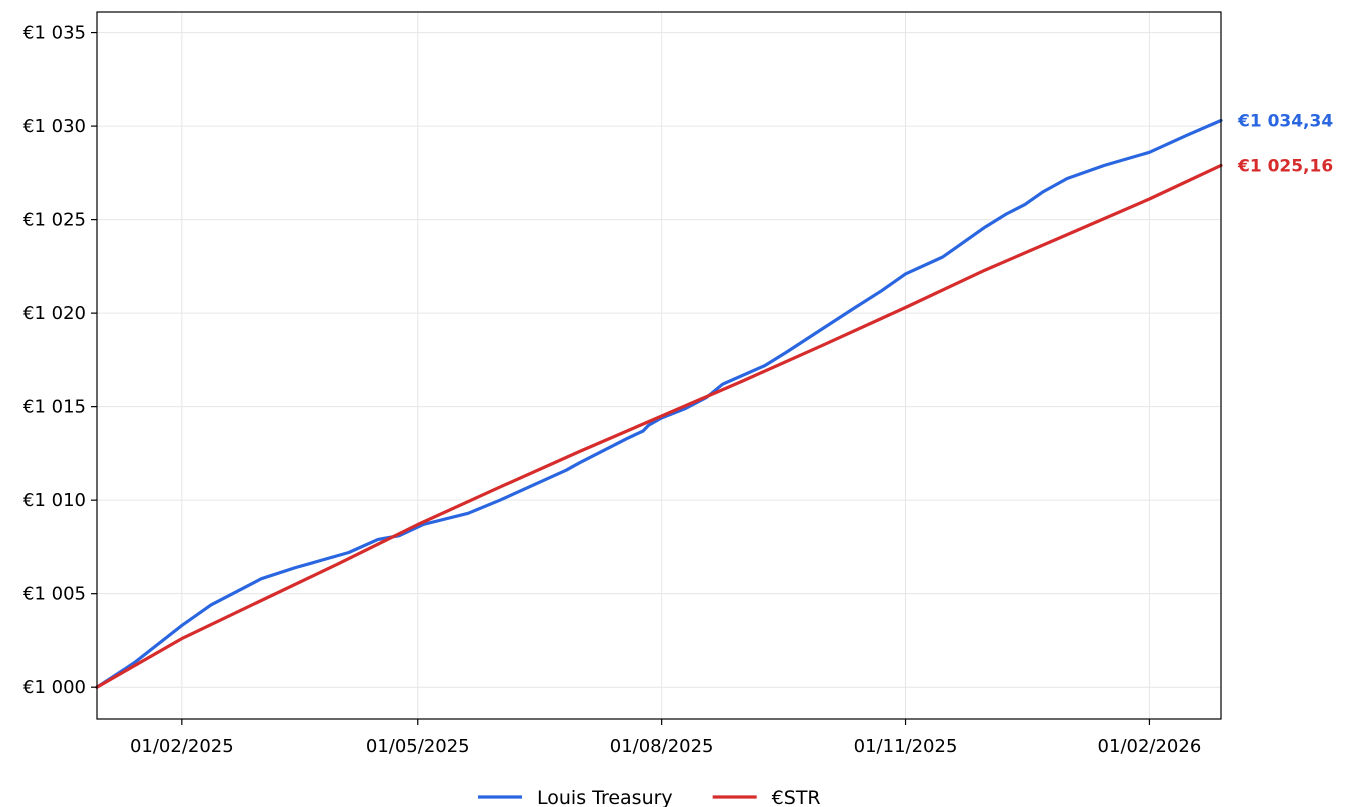 This screenshot has width=1356, height=807. I want to click on x-tick-label: 01/08/2025, so click(662, 746).